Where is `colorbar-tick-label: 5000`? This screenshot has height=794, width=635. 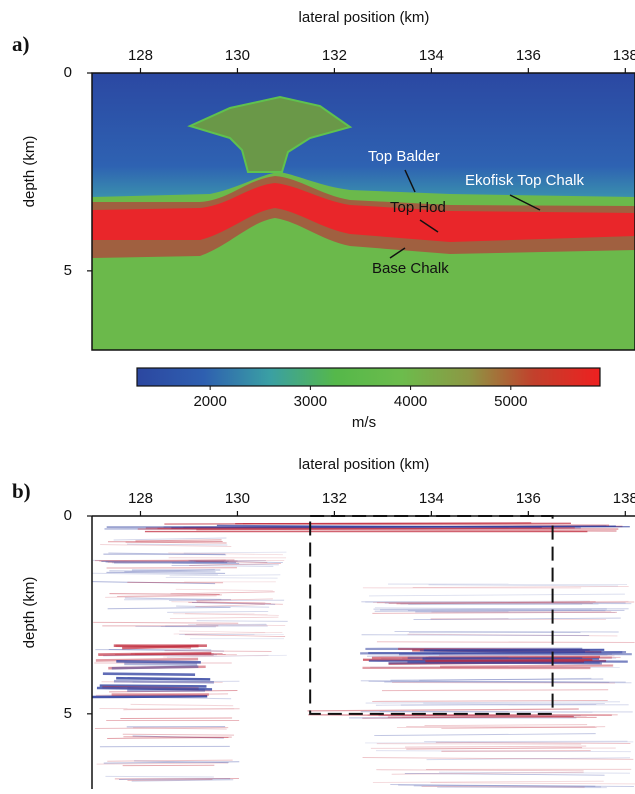
colorbar-tick-label: 5000 is located at coordinates (510, 401).